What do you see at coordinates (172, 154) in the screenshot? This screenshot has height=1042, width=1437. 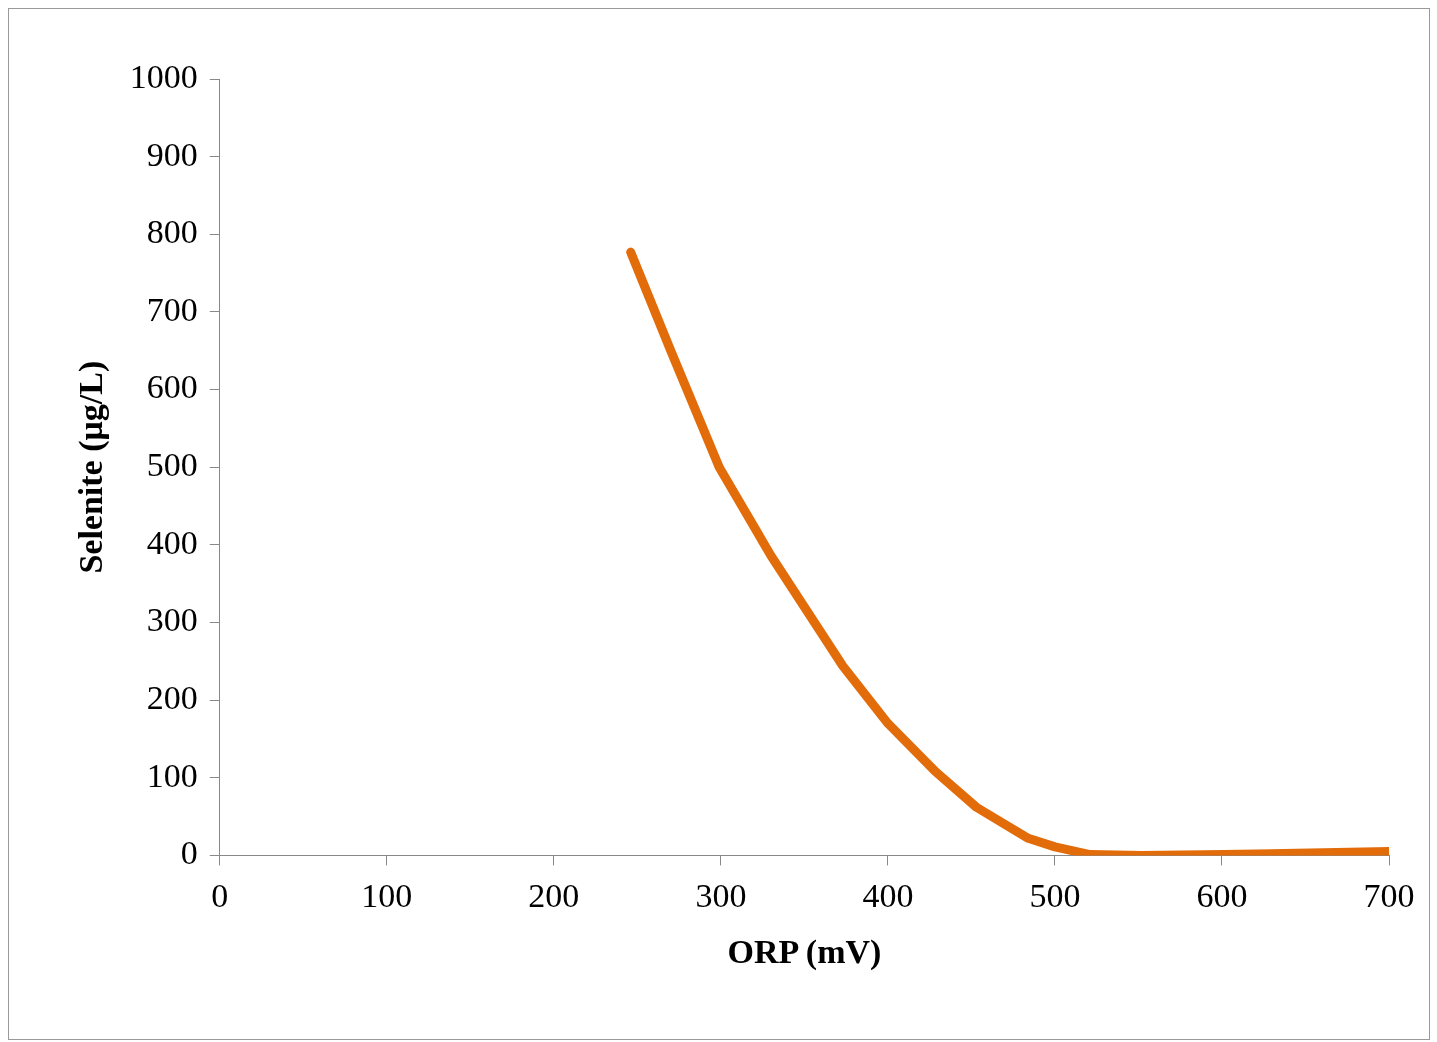 I see `y-tick-label: 900` at bounding box center [172, 154].